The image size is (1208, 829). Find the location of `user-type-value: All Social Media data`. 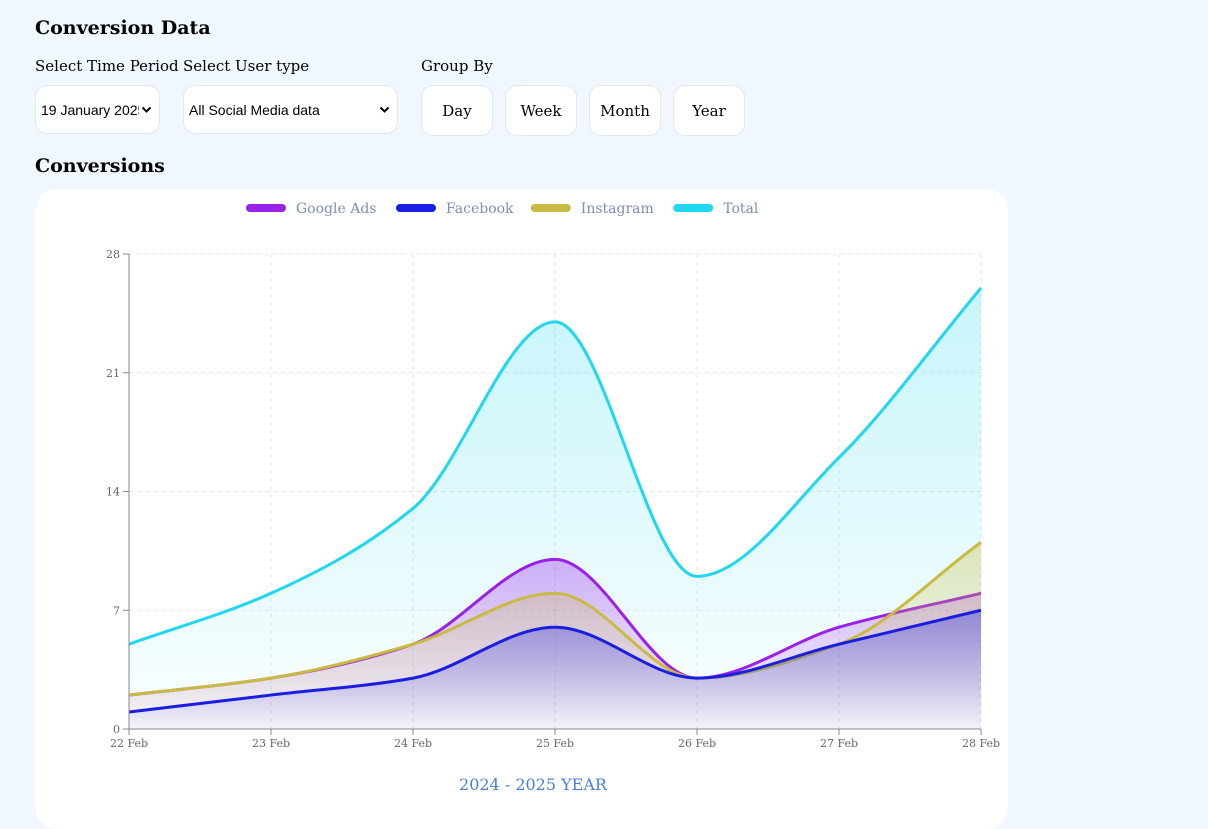

user-type-value: All Social Media data is located at coordinates (254, 109).